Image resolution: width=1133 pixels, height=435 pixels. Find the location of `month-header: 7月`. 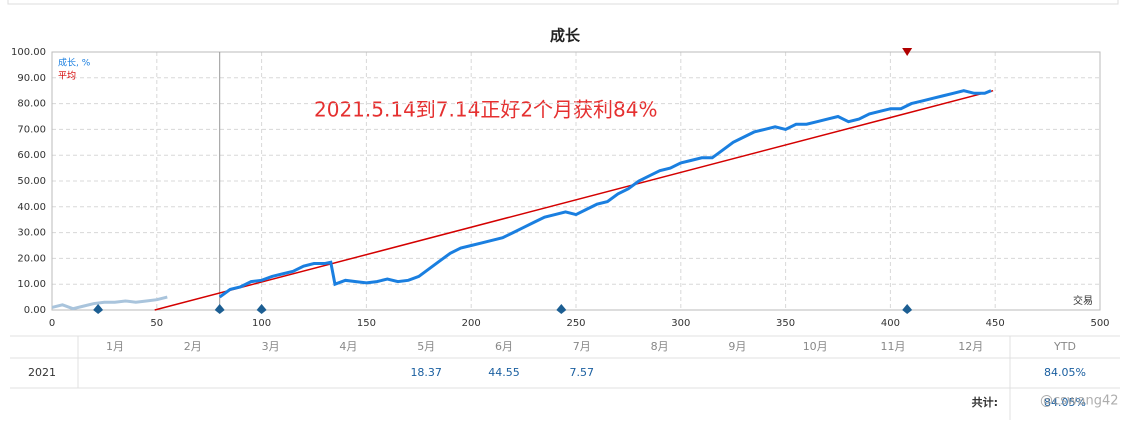

month-header: 7月 is located at coordinates (582, 346).